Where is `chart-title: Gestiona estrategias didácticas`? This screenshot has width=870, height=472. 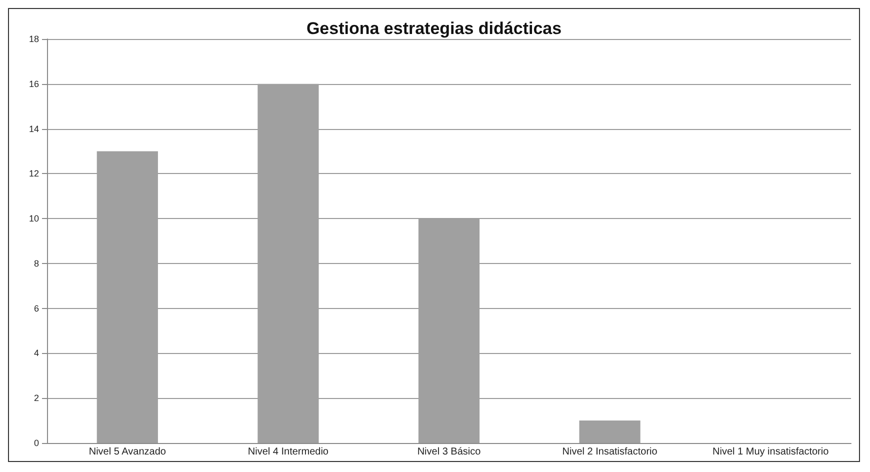 chart-title: Gestiona estrategias didácticas is located at coordinates (434, 28).